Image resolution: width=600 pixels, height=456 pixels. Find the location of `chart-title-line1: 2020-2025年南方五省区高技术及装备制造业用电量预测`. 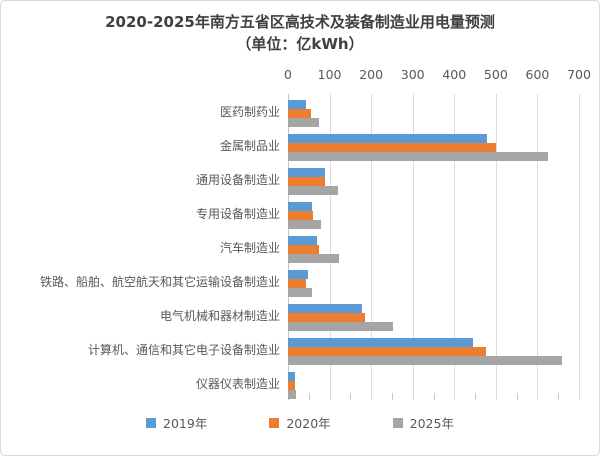

chart-title-line1: 2020-2025年南方五省区高技术及装备制造业用电量预测 is located at coordinates (300, 22).